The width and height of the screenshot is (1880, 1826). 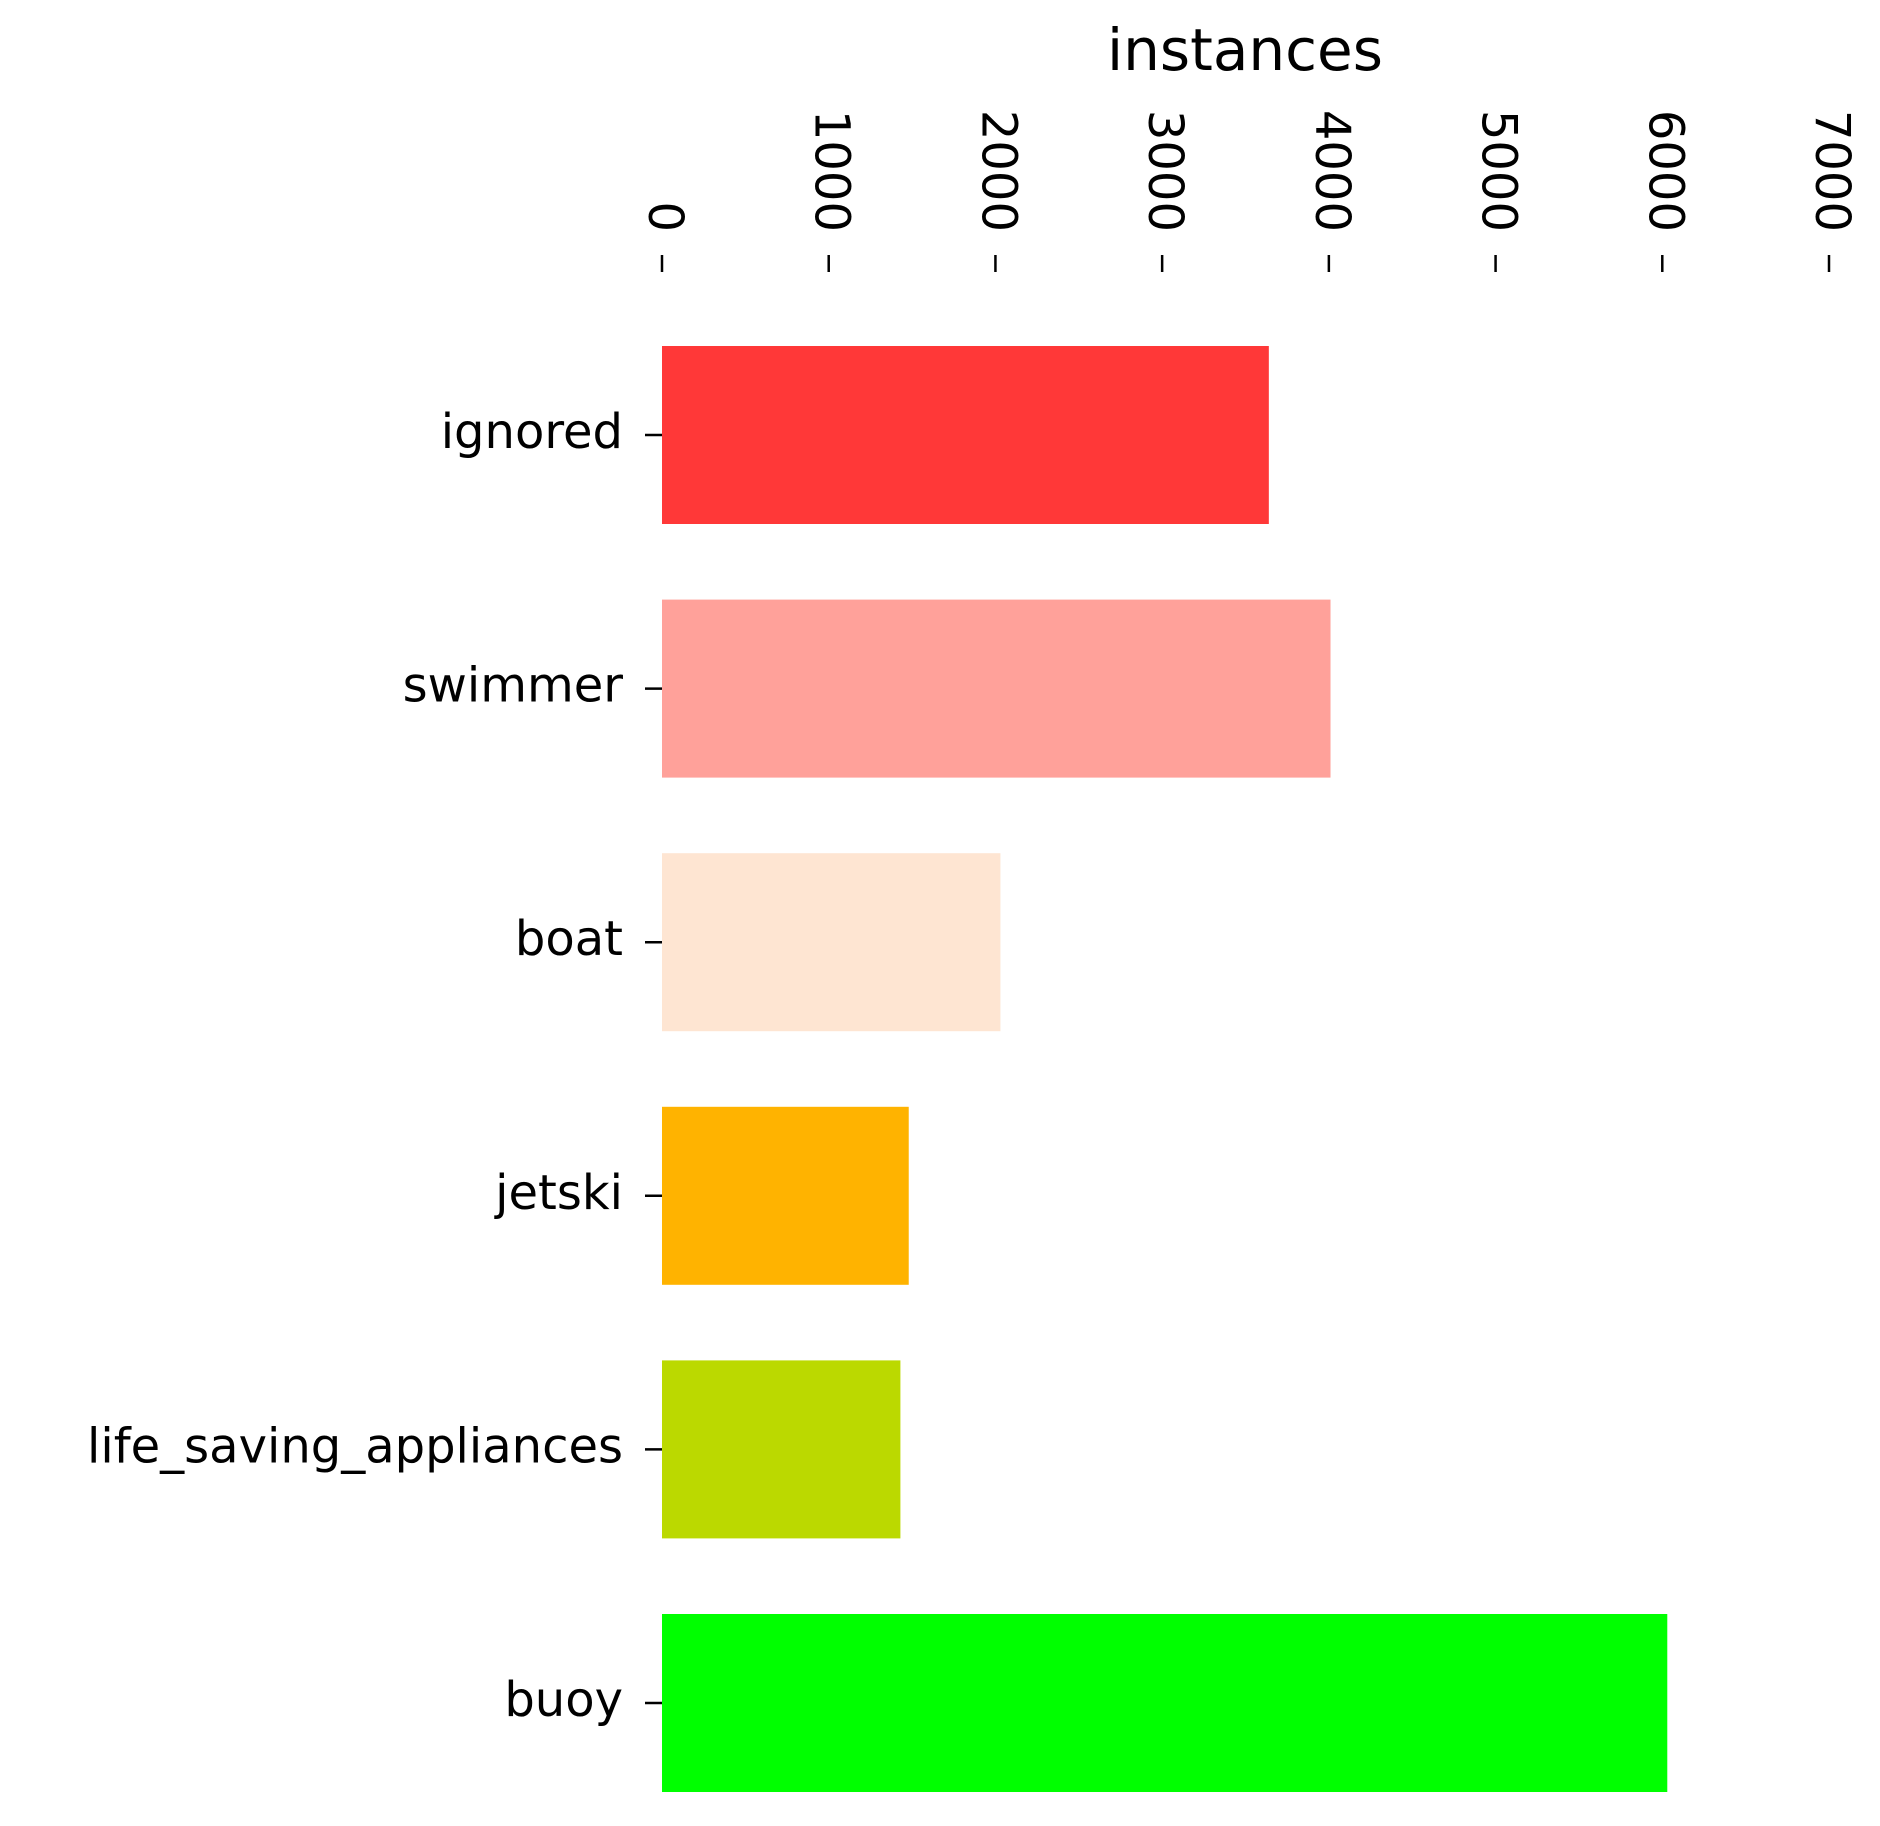 What do you see at coordinates (563, 1700) in the screenshot?
I see `y-tick-label: buoy` at bounding box center [563, 1700].